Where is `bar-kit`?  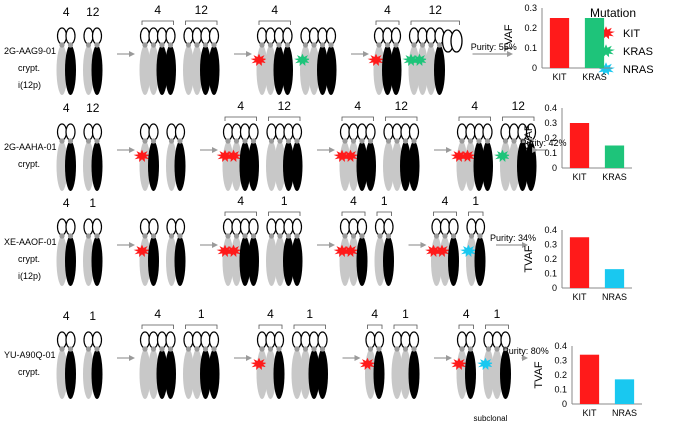
bar-kit is located at coordinates (589, 379).